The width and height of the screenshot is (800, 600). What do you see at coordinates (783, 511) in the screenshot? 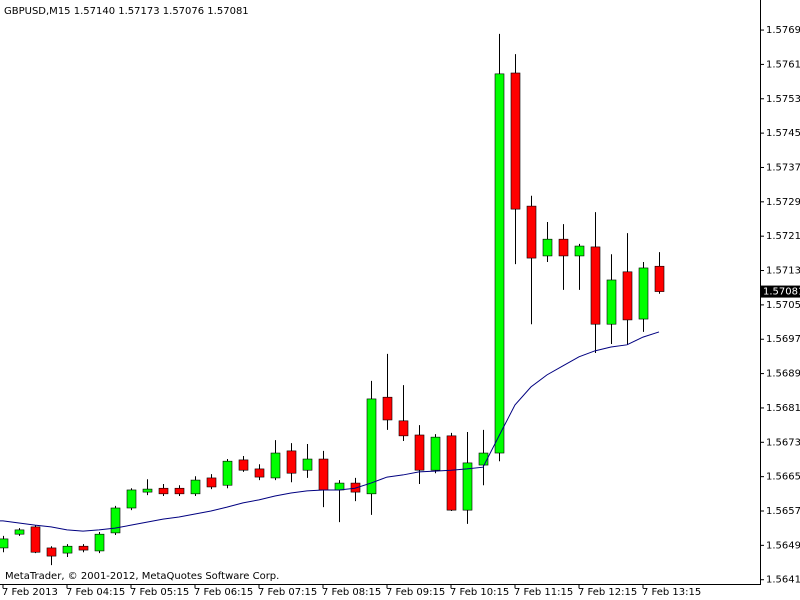
I see `y-tick-label: 1.56570` at bounding box center [783, 511].